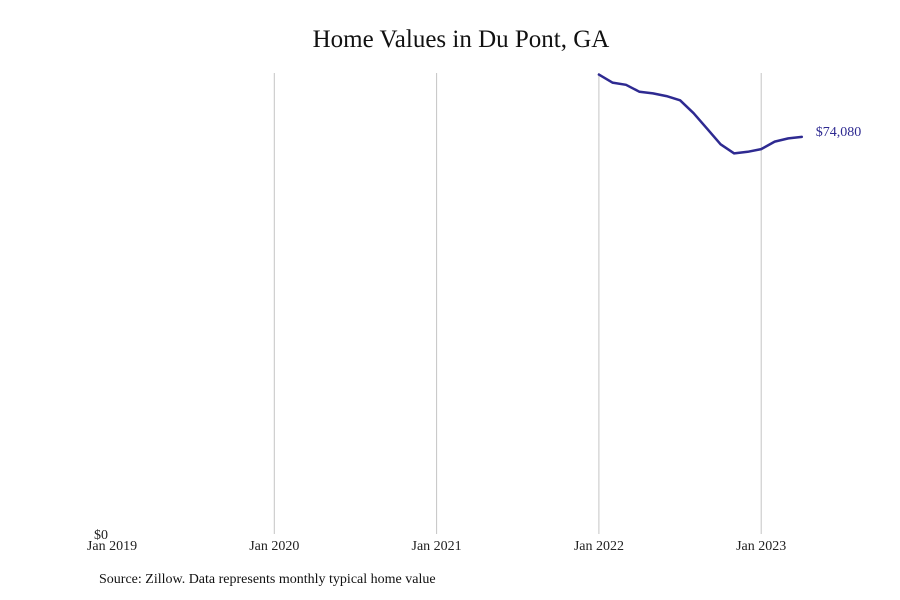 Image resolution: width=900 pixels, height=600 pixels. I want to click on x-axis-ticks: Jan 2019 Jan 2020 Jan 2021 Jan 2022 Jan 2023, so click(436, 546).